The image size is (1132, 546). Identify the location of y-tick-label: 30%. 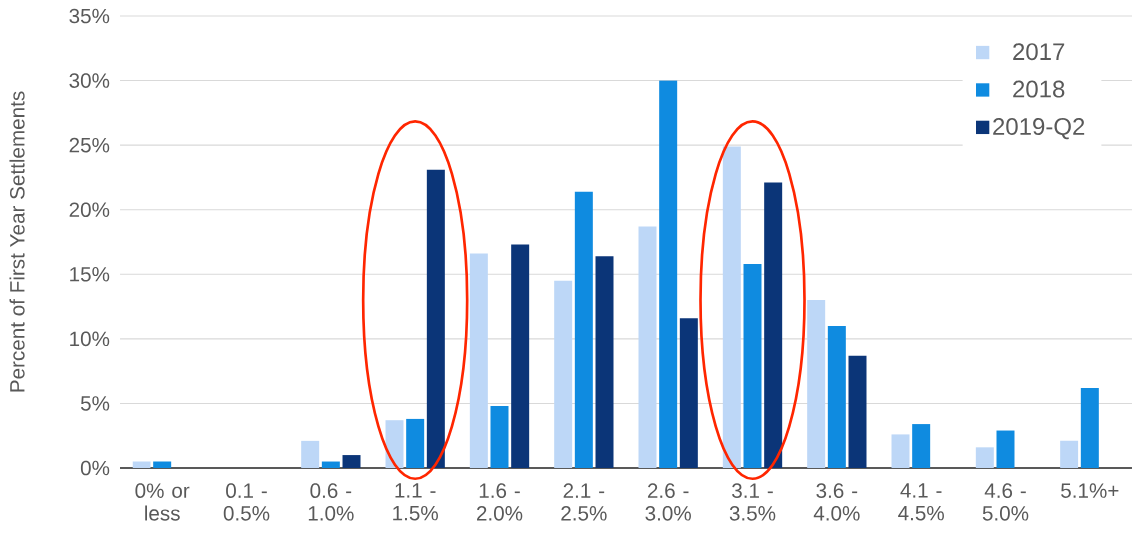
(89, 80).